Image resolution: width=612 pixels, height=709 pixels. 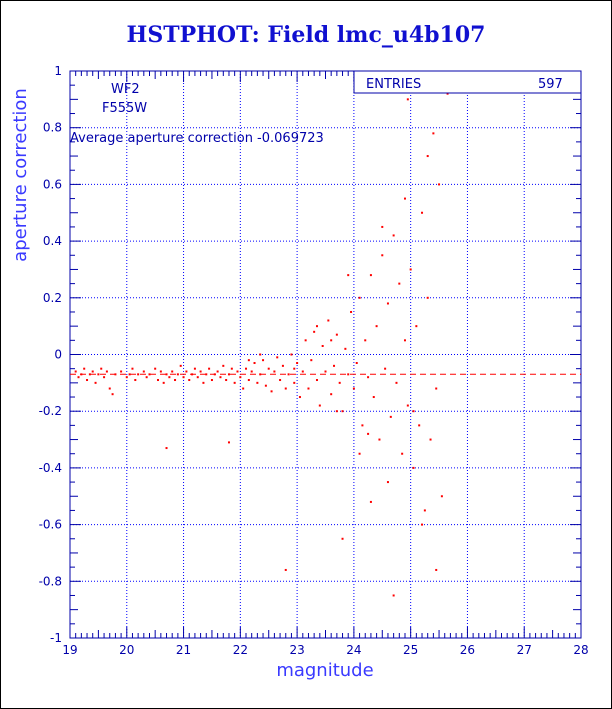 I want to click on y-tick-label: 0.8, so click(x=52, y=128).